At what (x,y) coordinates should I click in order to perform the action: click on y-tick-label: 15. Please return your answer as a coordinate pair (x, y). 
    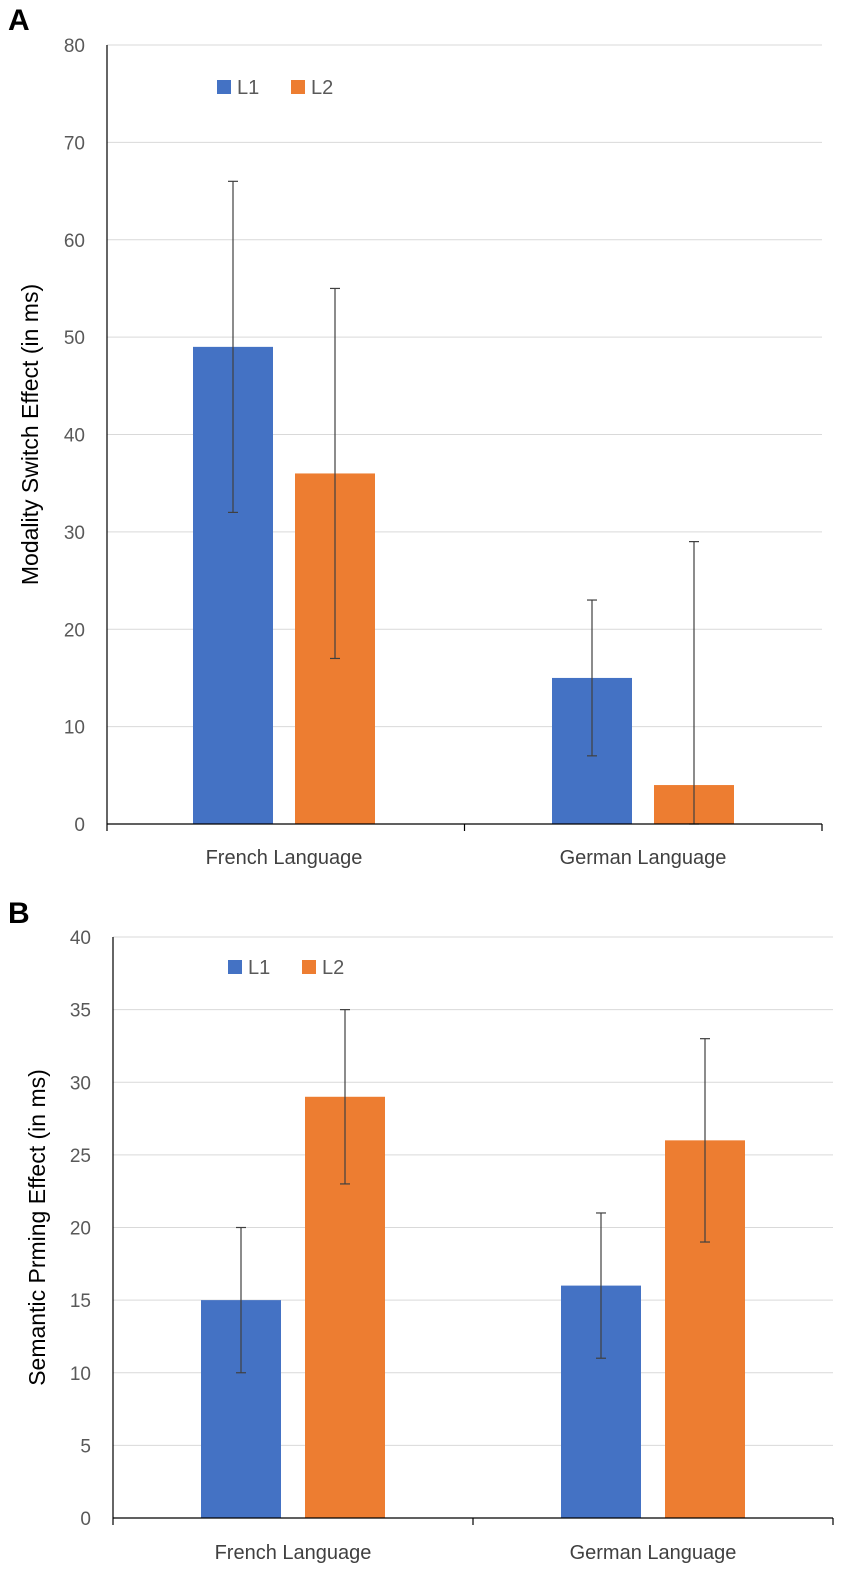
    Looking at the image, I should click on (80, 1301).